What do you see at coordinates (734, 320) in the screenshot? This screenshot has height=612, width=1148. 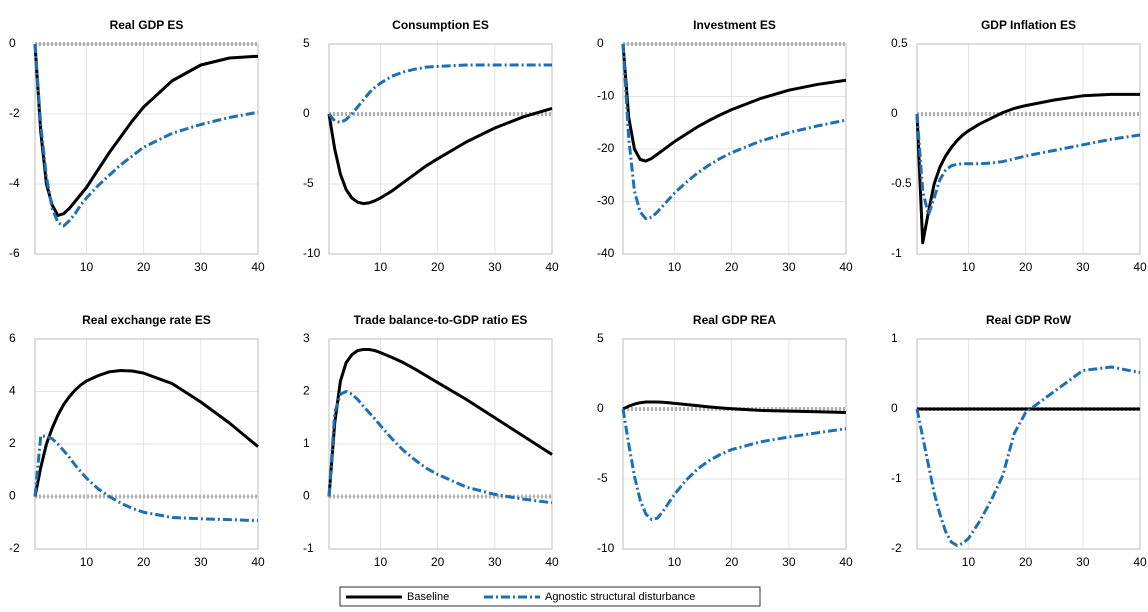 I see `subplot-title: Real GDP REA` at bounding box center [734, 320].